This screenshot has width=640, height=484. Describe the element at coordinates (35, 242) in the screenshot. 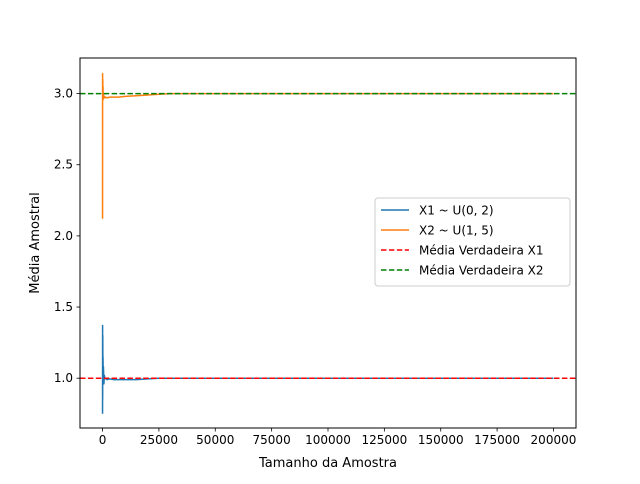

I see `y-axis-label: Média Amostral` at that location.